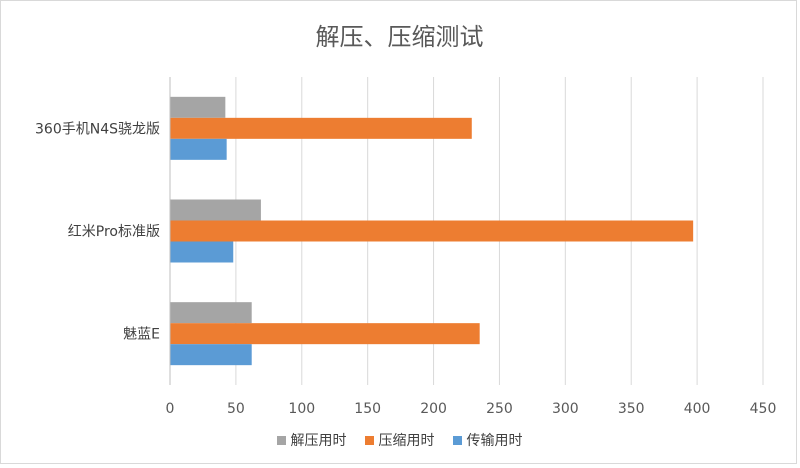  What do you see at coordinates (457, 440) in the screenshot?
I see `legend-swatch-transfer` at bounding box center [457, 440].